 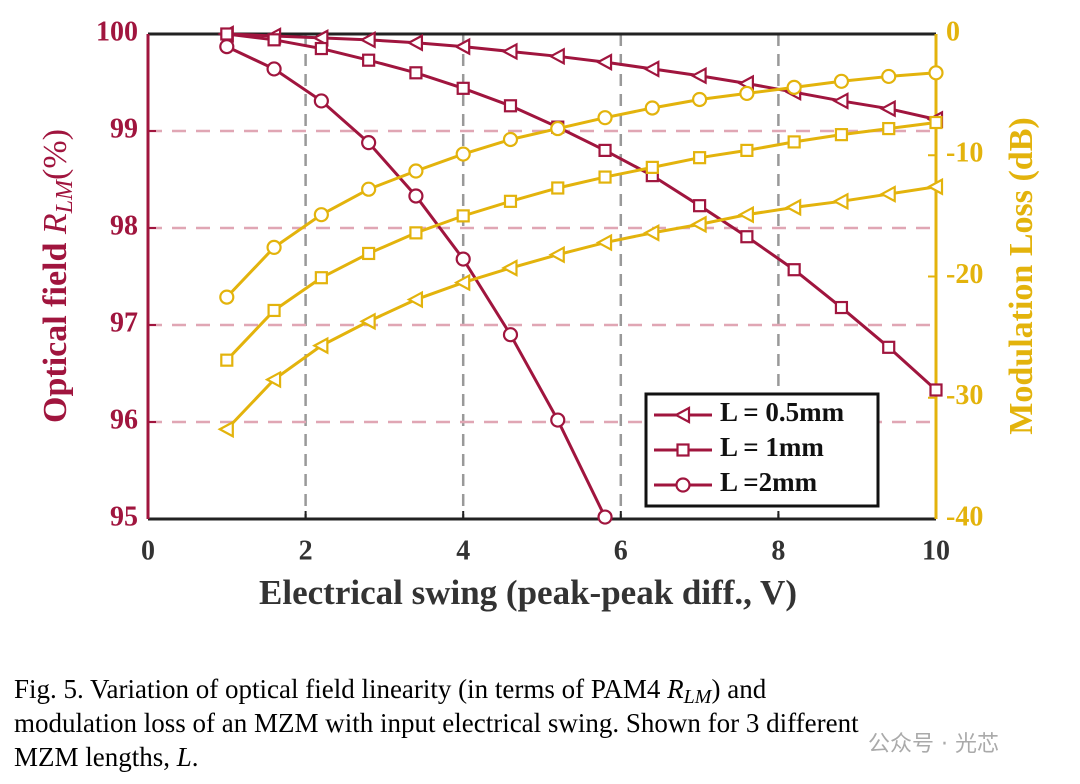 I want to click on x-tick-label: 6, so click(x=621, y=550).